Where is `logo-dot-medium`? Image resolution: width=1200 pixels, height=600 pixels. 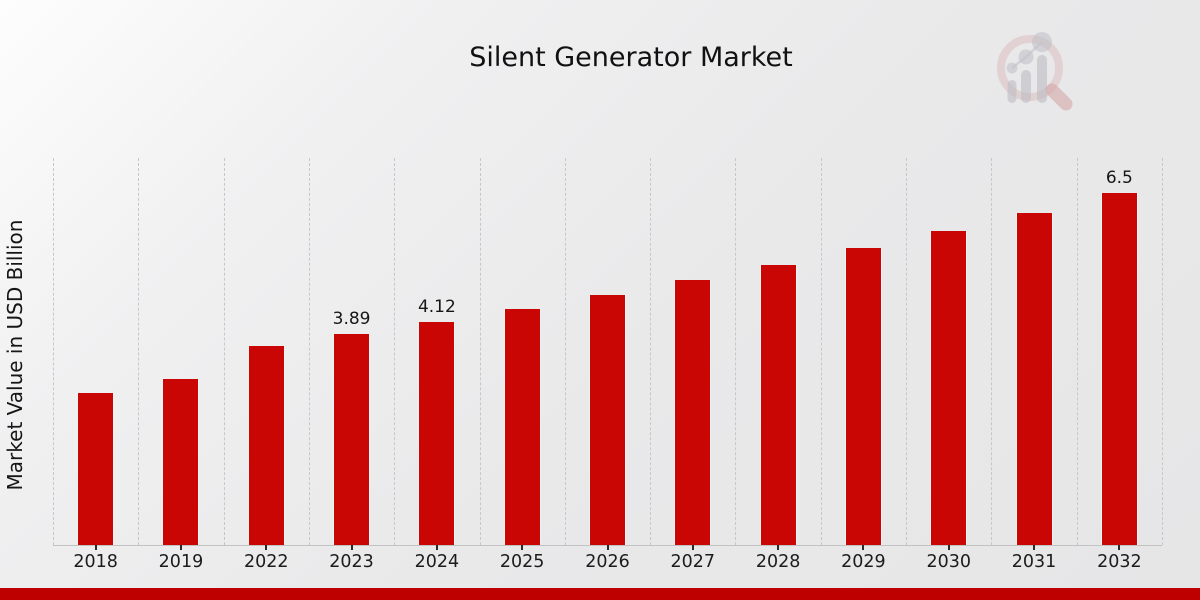
logo-dot-medium is located at coordinates (1026, 57).